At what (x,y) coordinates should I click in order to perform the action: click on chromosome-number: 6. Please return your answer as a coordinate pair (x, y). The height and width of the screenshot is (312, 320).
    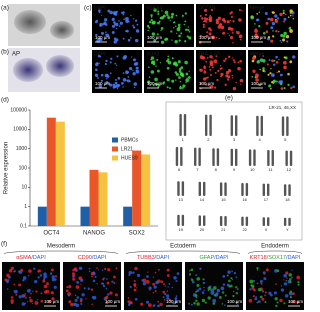
    Looking at the image, I should click on (179, 169).